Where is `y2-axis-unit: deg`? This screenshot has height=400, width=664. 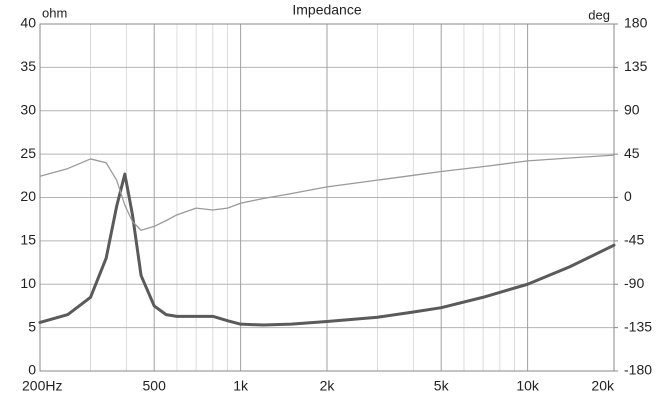 y2-axis-unit: deg is located at coordinates (599, 14).